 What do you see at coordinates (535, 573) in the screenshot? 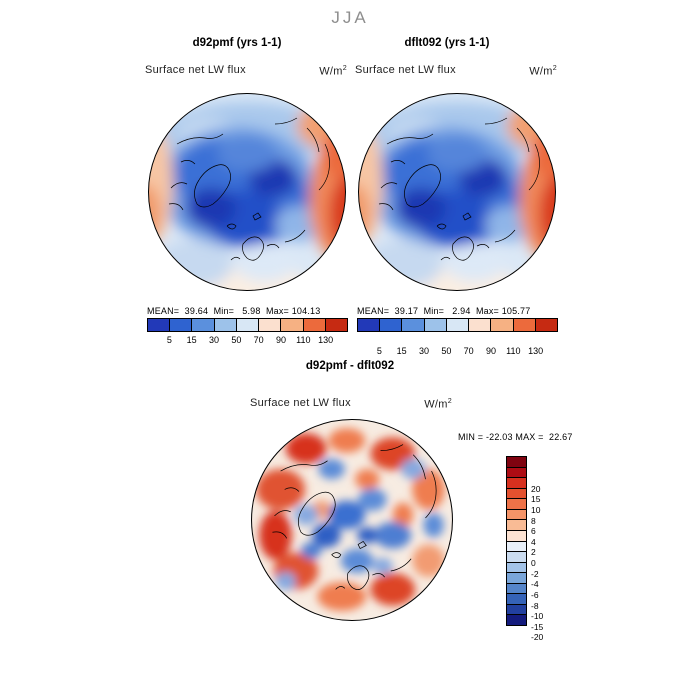
I see `colorbar-tick-label: -2` at bounding box center [535, 573].